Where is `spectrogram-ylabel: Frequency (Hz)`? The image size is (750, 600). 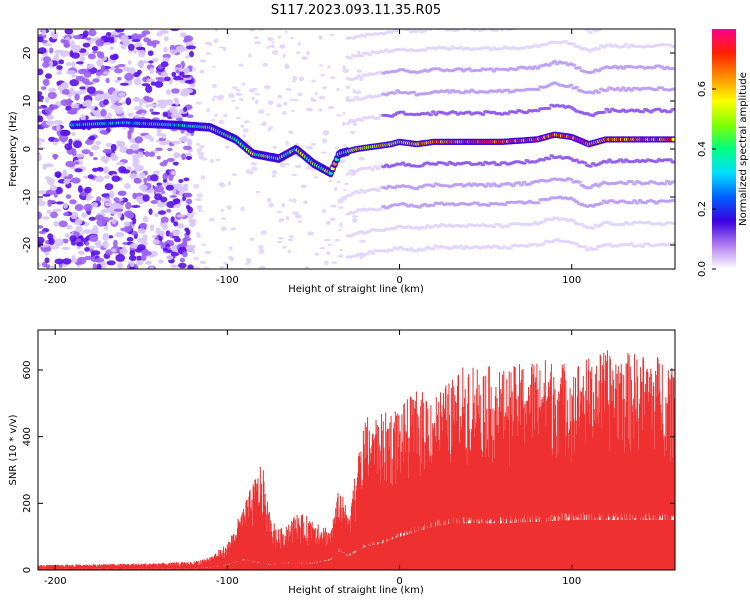
spectrogram-ylabel: Frequency (Hz) is located at coordinates (13, 149).